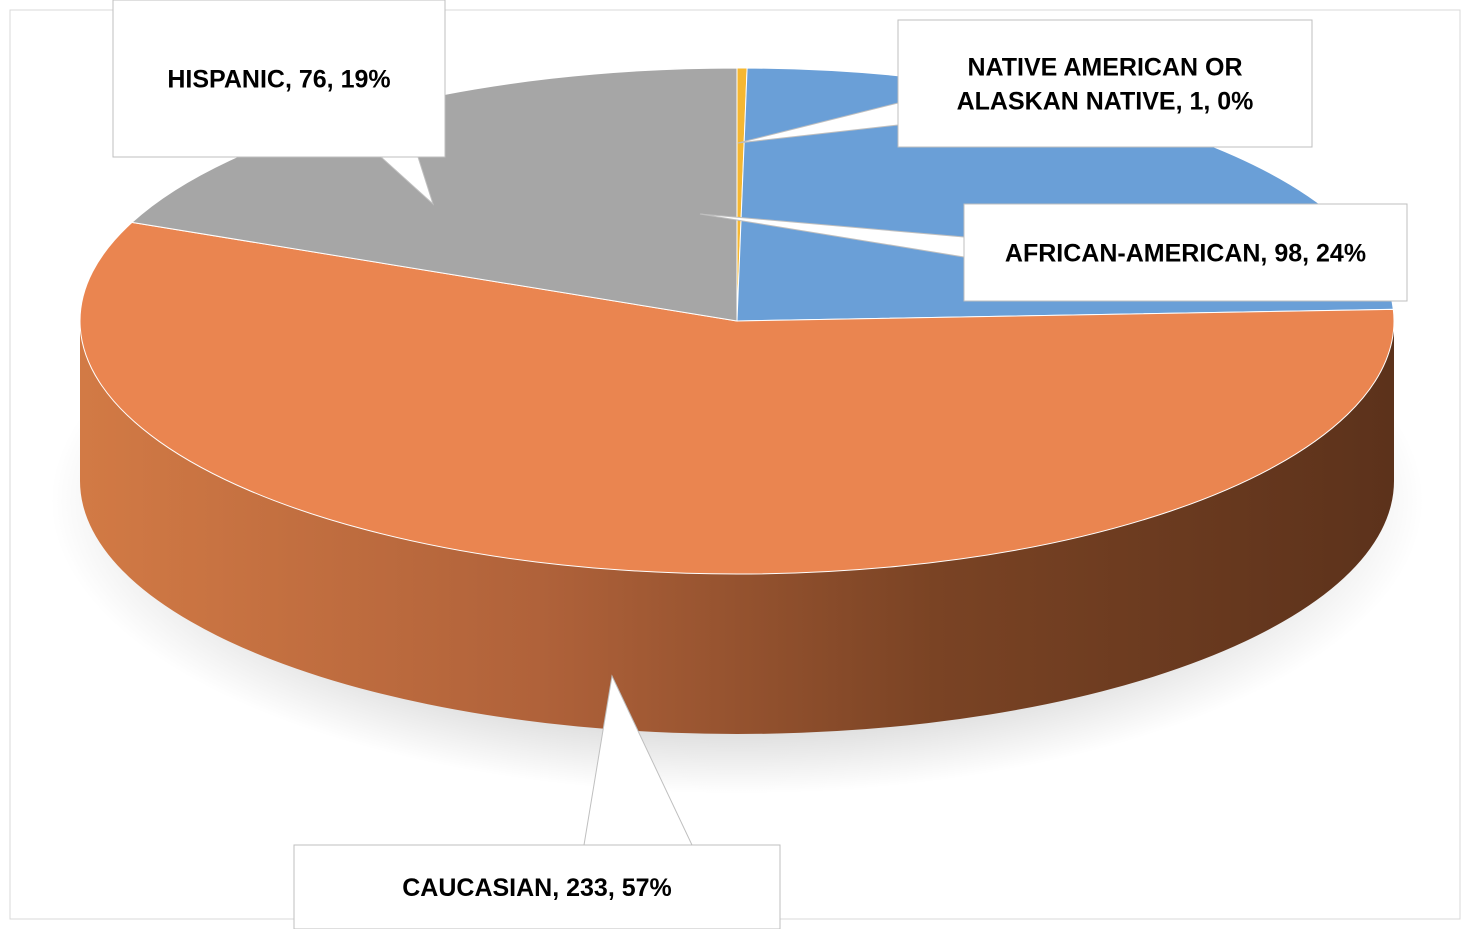 The height and width of the screenshot is (934, 1470). I want to click on data-label-line: HISPANIC, 76, 19%, so click(278, 80).